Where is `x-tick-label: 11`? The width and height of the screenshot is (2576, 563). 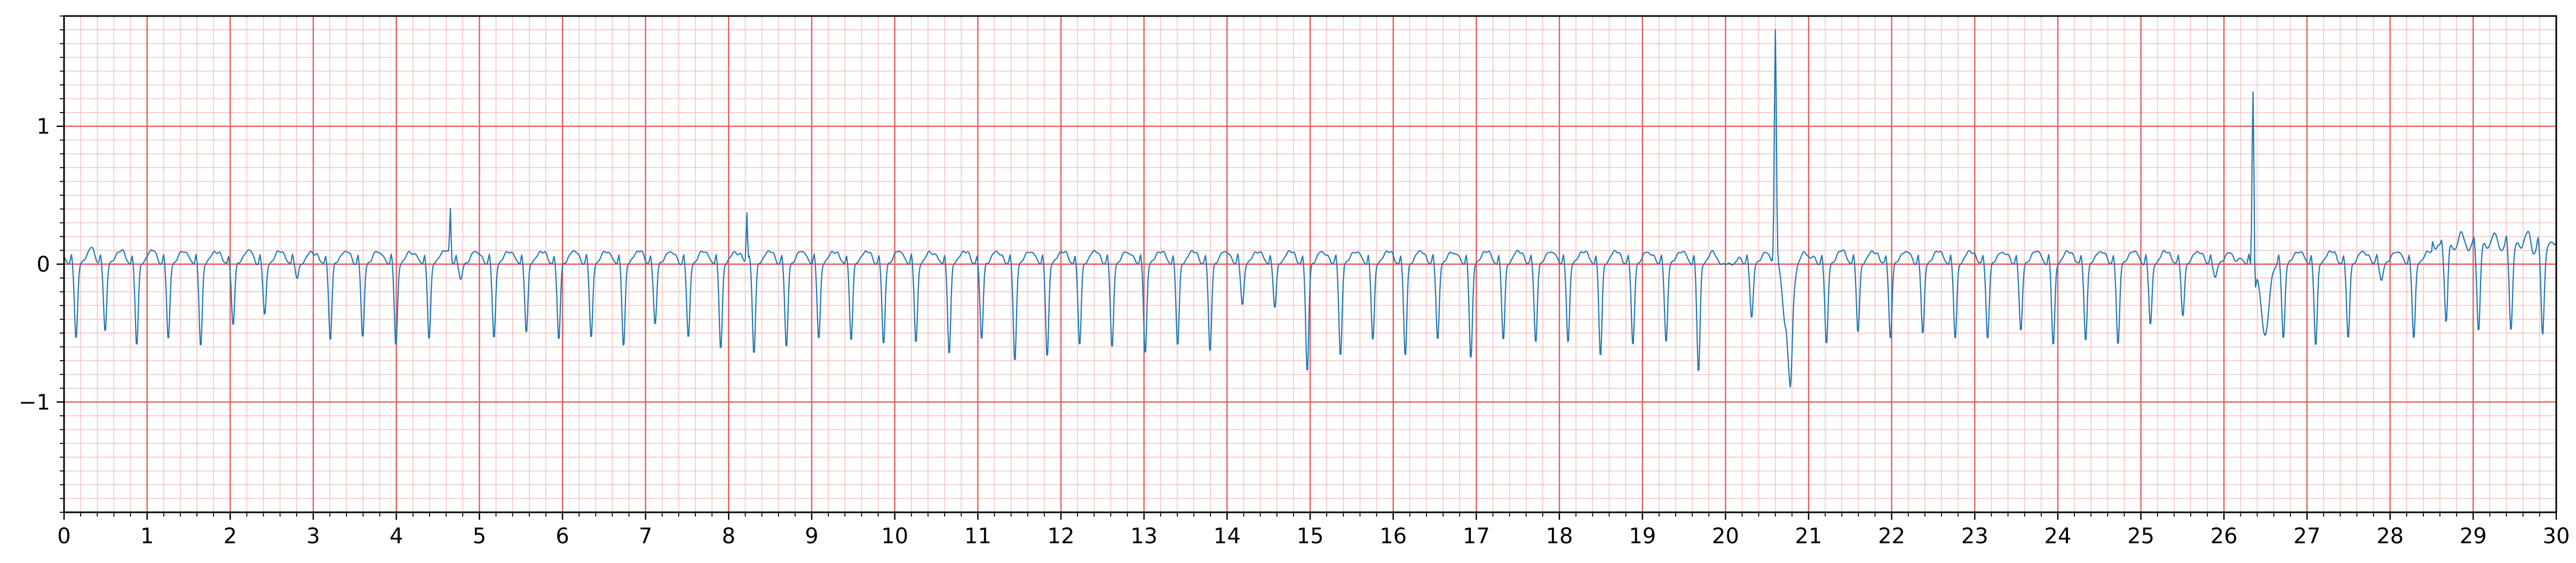 x-tick-label: 11 is located at coordinates (978, 536).